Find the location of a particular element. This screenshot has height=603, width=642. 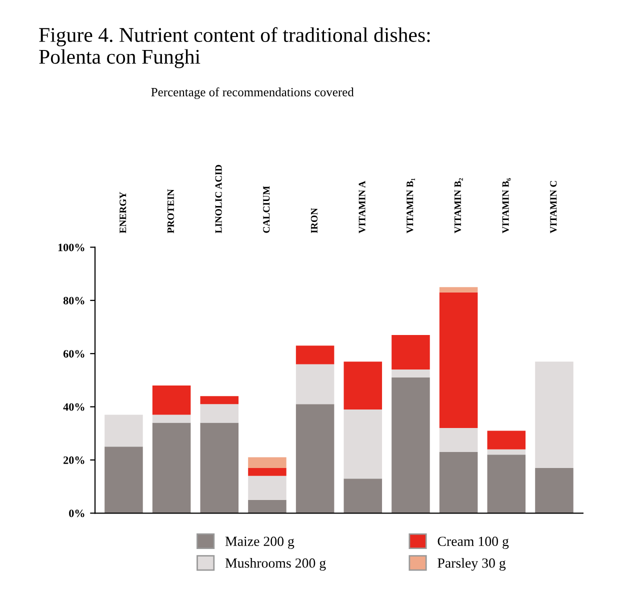

y-tick-label: 60% is located at coordinates (73, 354).